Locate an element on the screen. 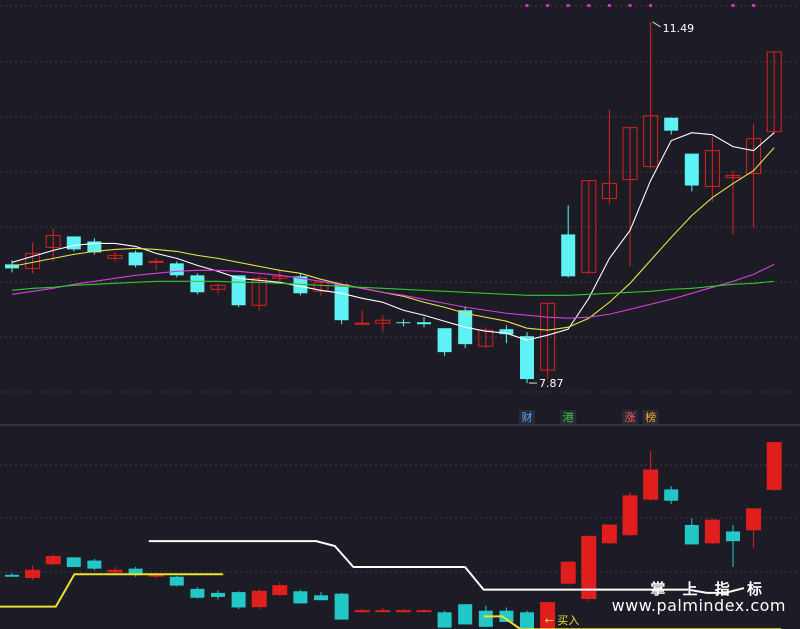  yellow-signal-line is located at coordinates (112, 590).